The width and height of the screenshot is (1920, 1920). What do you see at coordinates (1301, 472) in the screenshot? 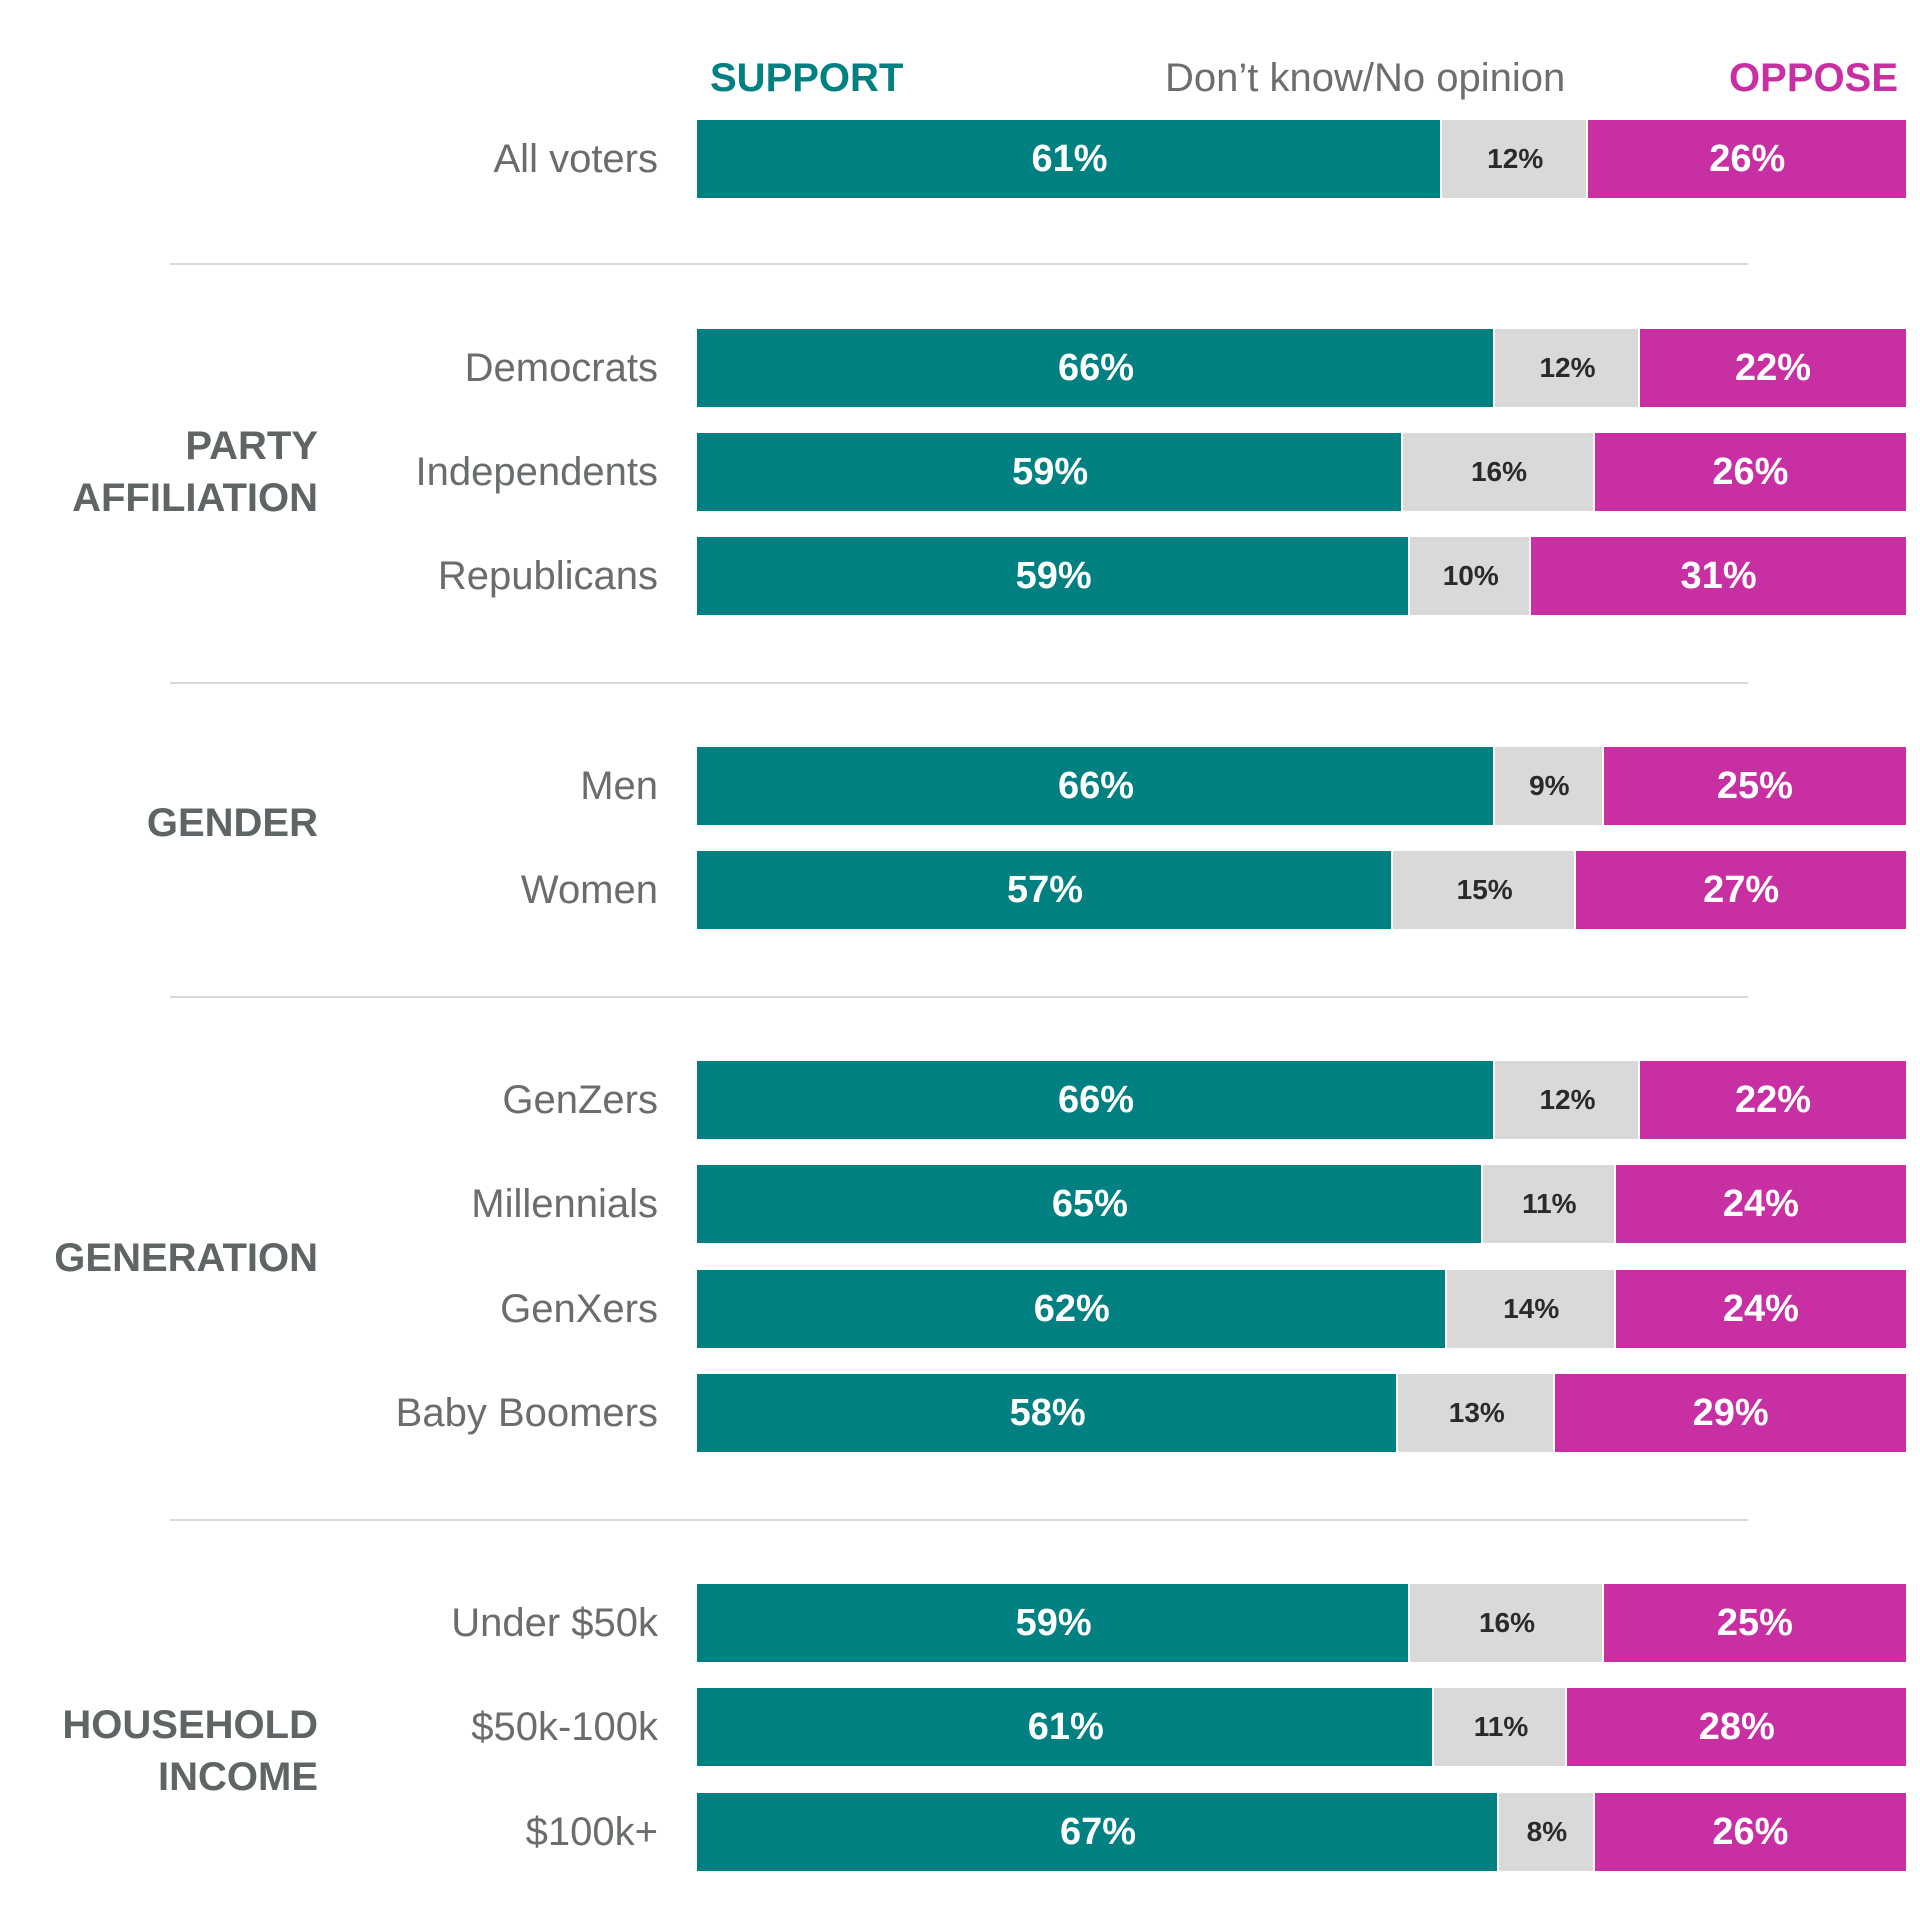
I see `stacked-bar: 59% 16% 26%` at bounding box center [1301, 472].